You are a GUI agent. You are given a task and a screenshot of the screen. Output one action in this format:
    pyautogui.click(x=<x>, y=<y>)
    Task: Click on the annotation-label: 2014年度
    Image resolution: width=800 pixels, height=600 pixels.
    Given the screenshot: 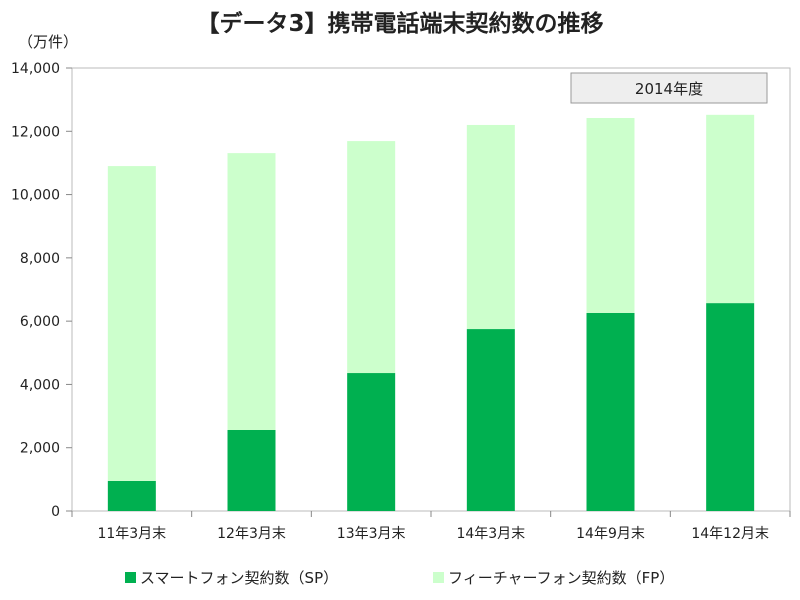 What is the action you would take?
    pyautogui.click(x=669, y=89)
    